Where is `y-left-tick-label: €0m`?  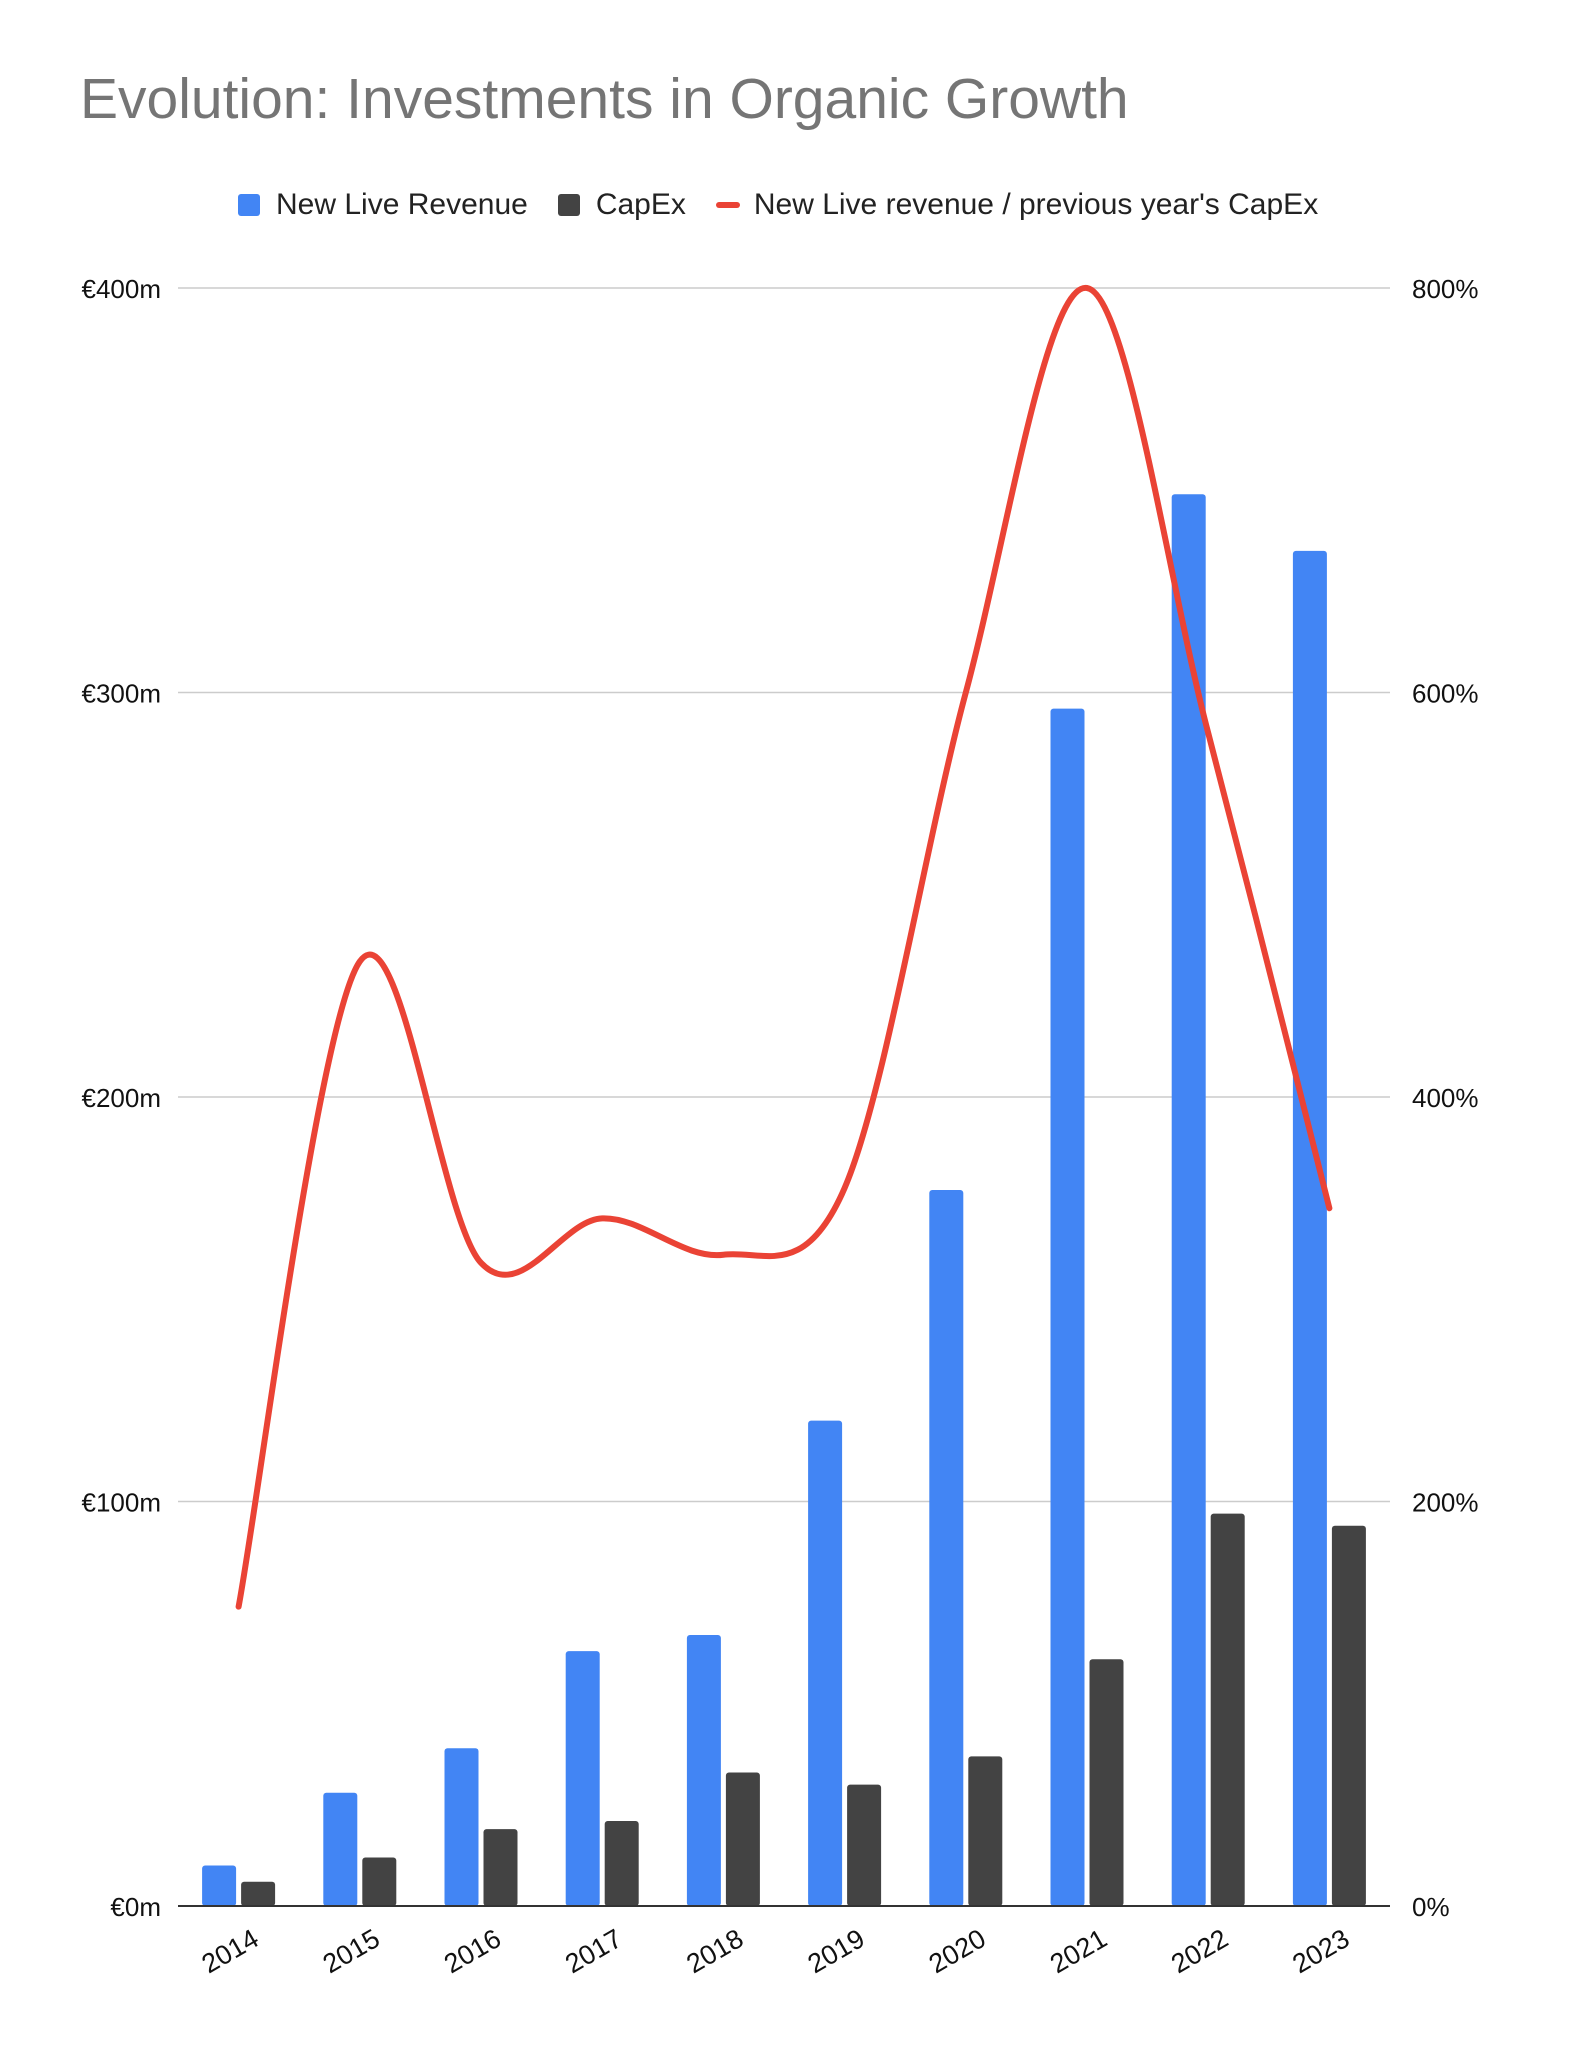
y-left-tick-label: €0m is located at coordinates (135, 1907).